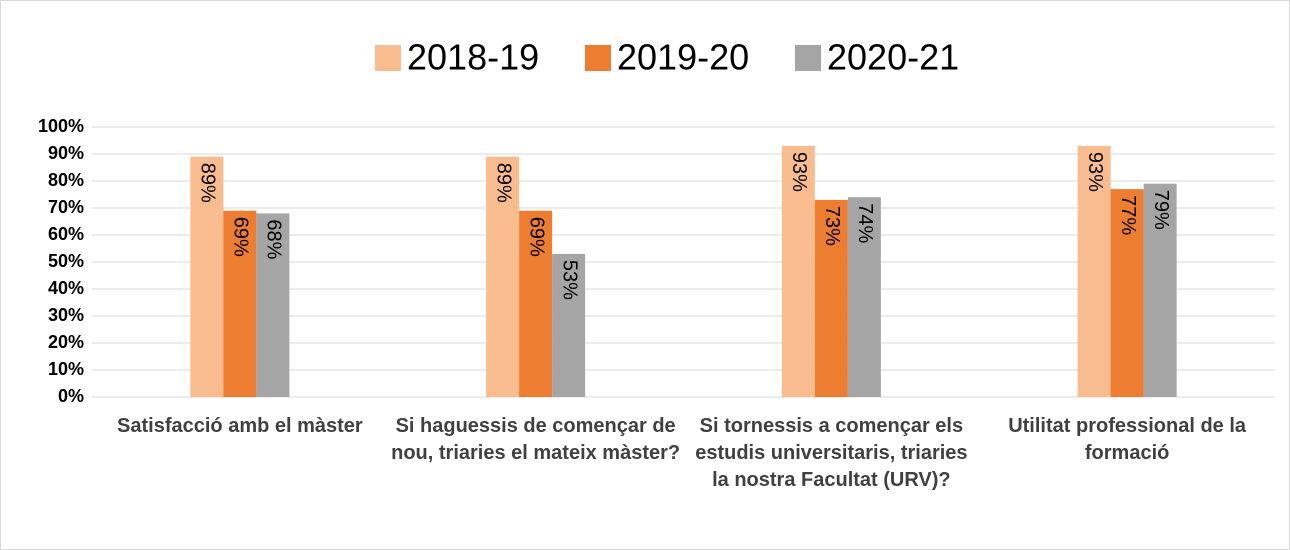 The height and width of the screenshot is (550, 1290). What do you see at coordinates (832, 226) in the screenshot?
I see `data-label: 73%` at bounding box center [832, 226].